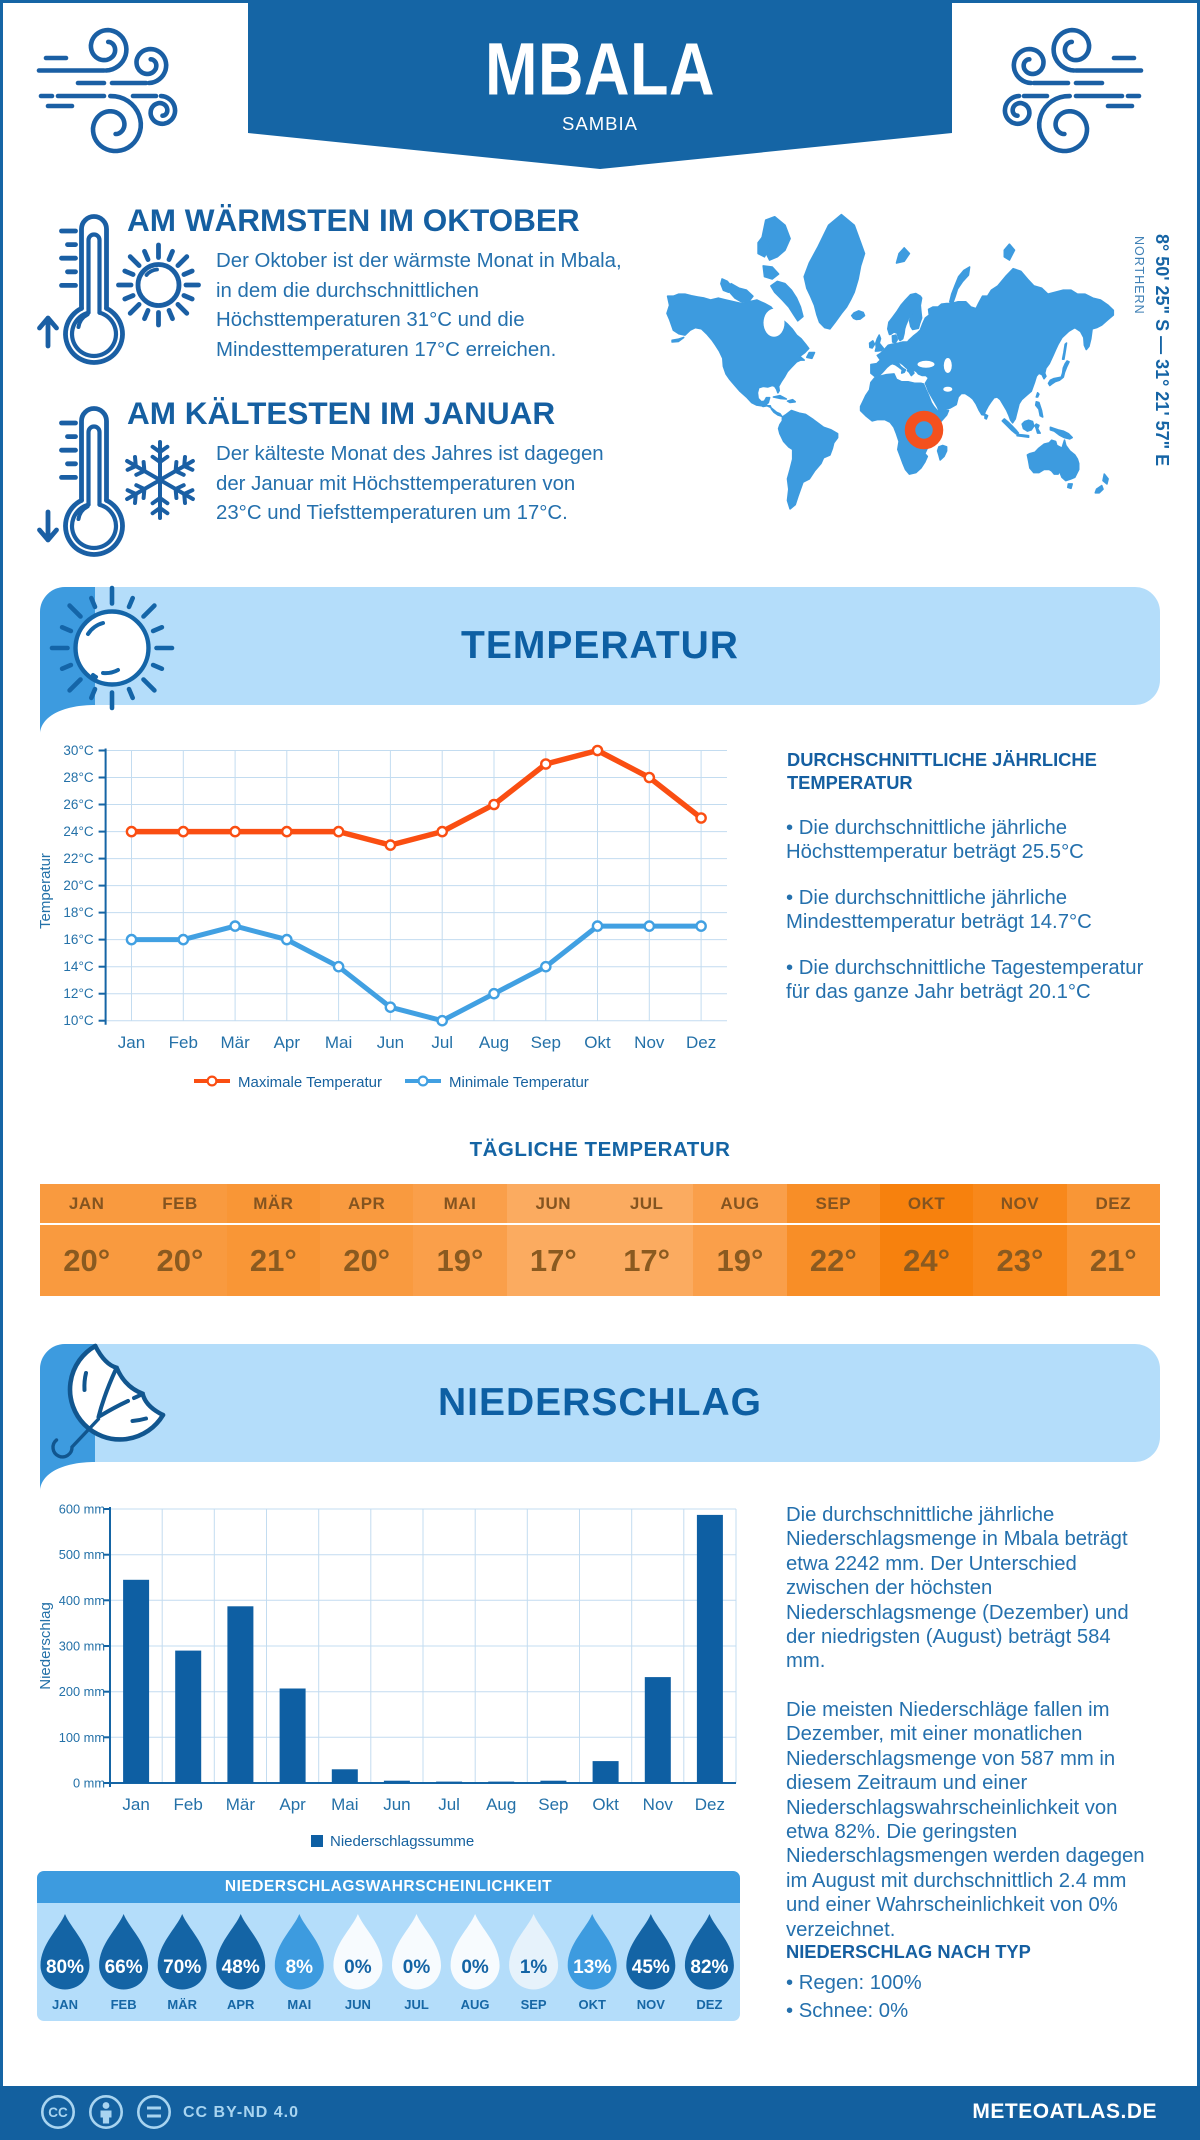  What do you see at coordinates (82, 1600) in the screenshot?
I see `svg-text: 400 mm` at bounding box center [82, 1600].